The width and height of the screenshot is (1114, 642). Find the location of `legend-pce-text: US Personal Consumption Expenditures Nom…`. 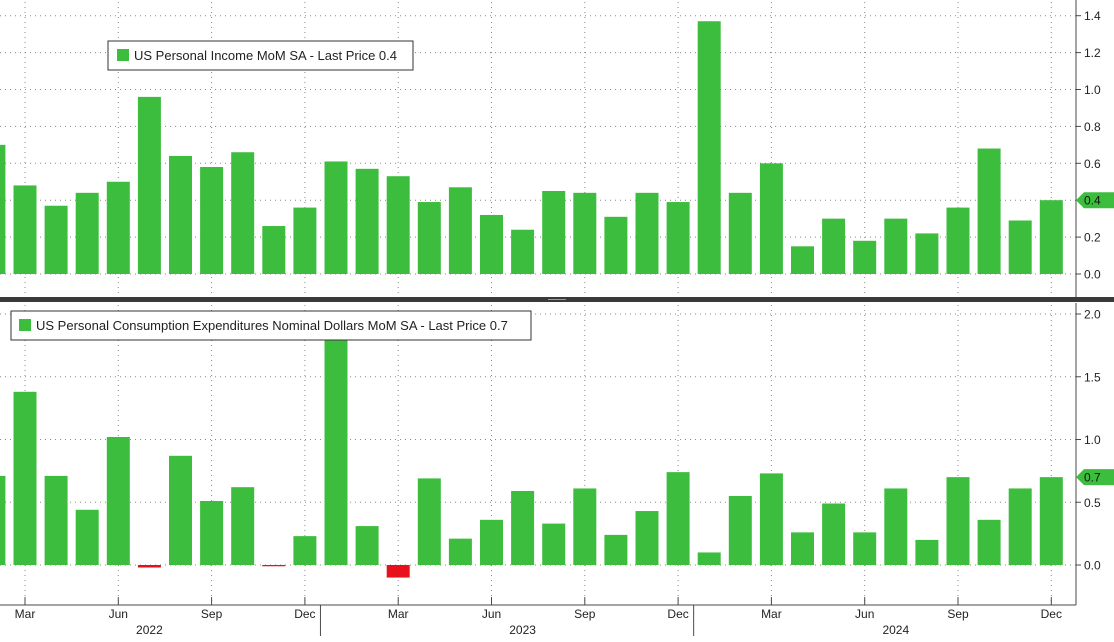

legend-pce-text: US Personal Consumption Expenditures Nom… is located at coordinates (272, 325).